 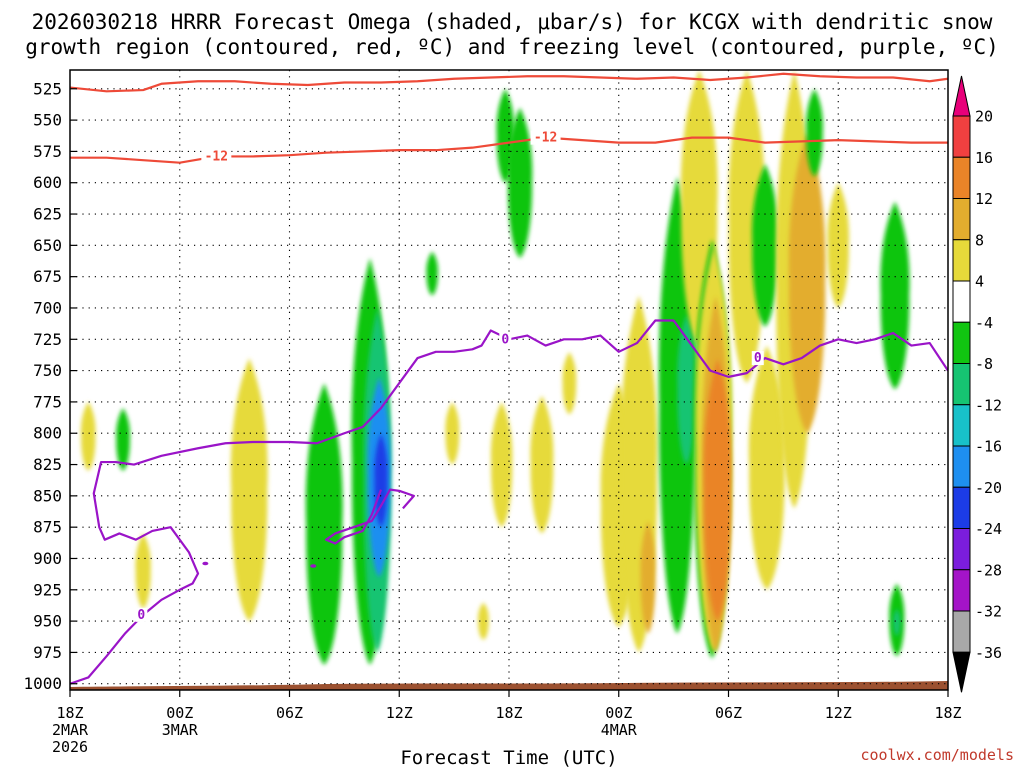 I want to click on colorbar-bin-top, so click(x=961, y=96).